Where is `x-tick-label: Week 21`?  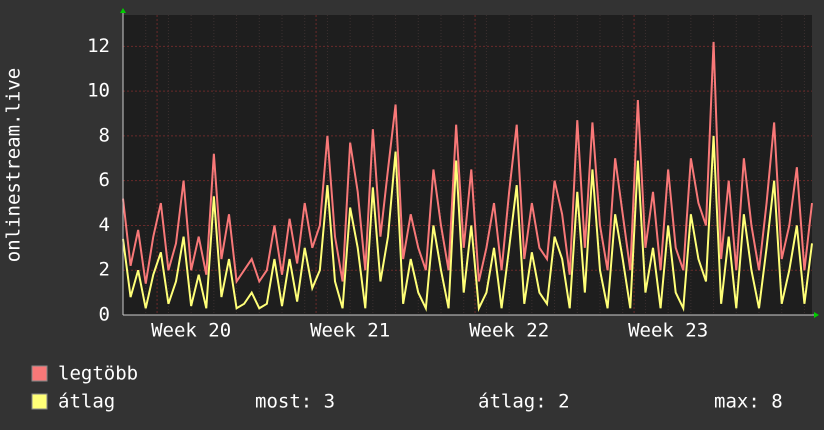
x-tick-label: Week 21 is located at coordinates (350, 331).